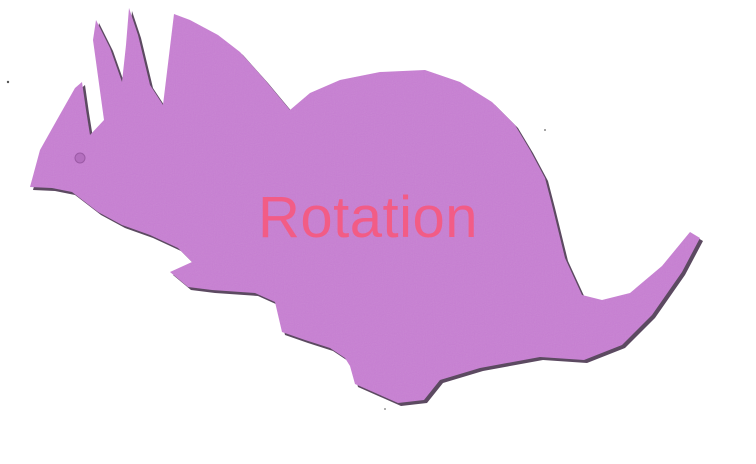  Describe the element at coordinates (80, 158) in the screenshot. I see `eye-dot` at that location.